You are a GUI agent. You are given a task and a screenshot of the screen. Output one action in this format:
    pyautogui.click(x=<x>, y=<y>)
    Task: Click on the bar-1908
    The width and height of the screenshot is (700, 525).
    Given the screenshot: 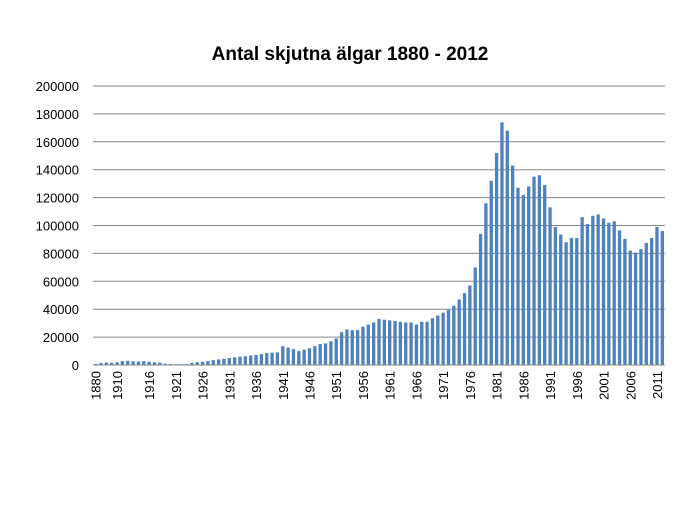 What is the action you would take?
    pyautogui.click(x=106, y=363)
    